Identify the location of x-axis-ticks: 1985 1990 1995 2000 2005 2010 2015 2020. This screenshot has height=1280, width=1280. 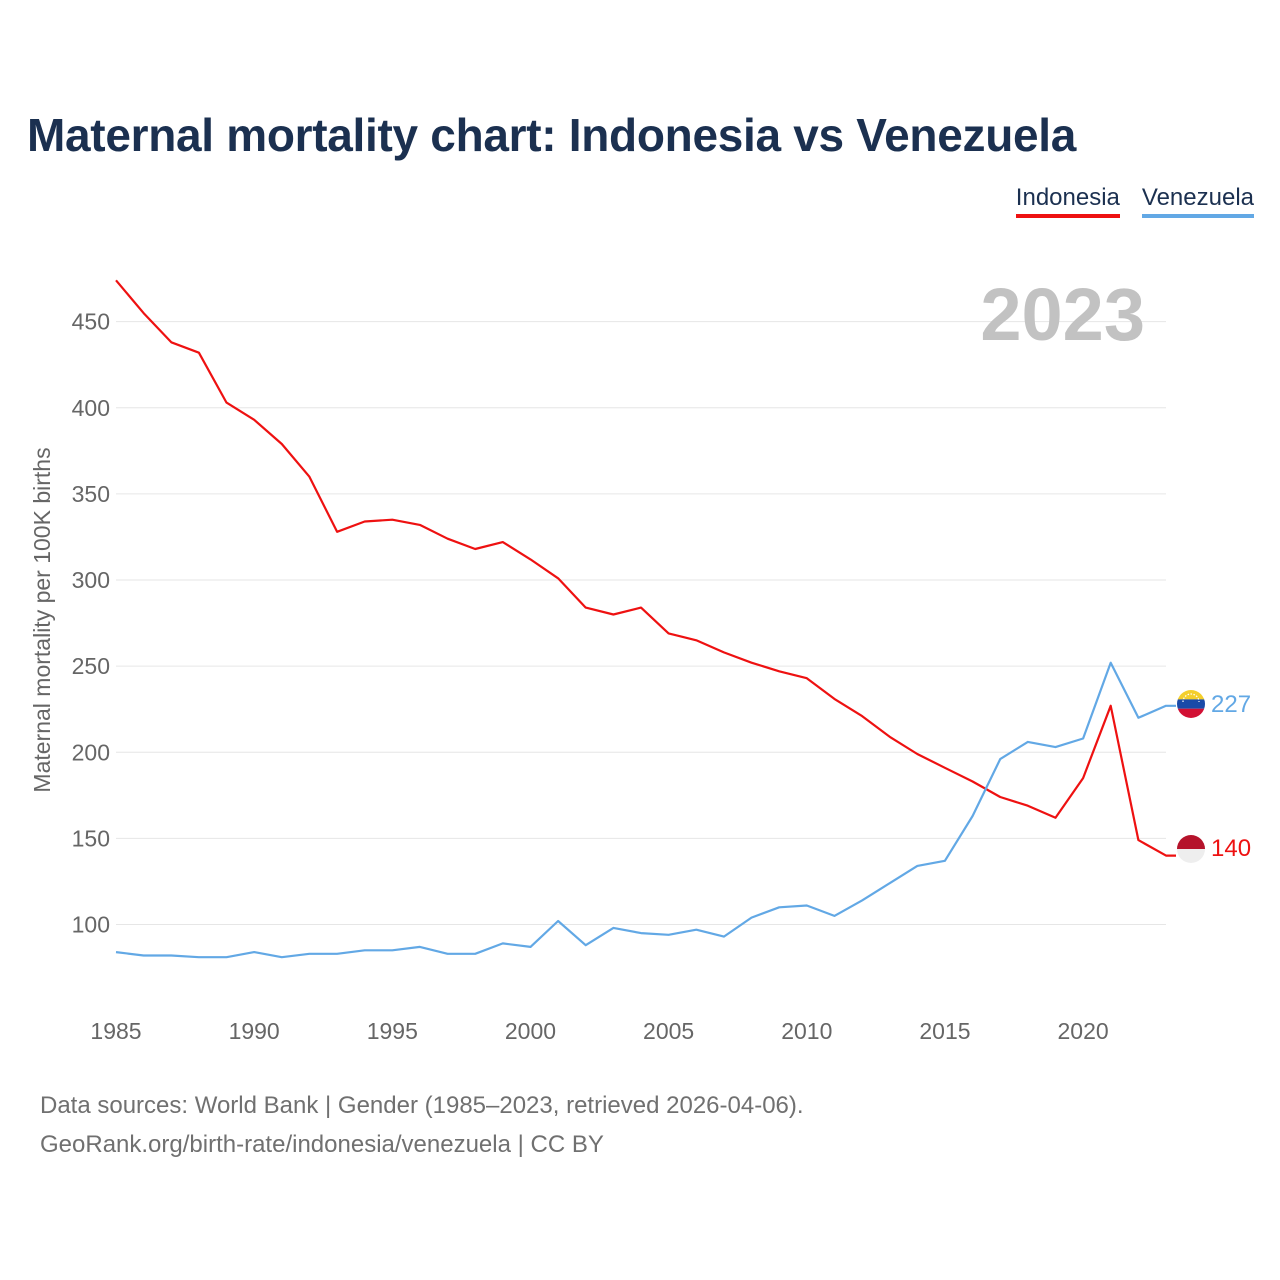
(599, 1031).